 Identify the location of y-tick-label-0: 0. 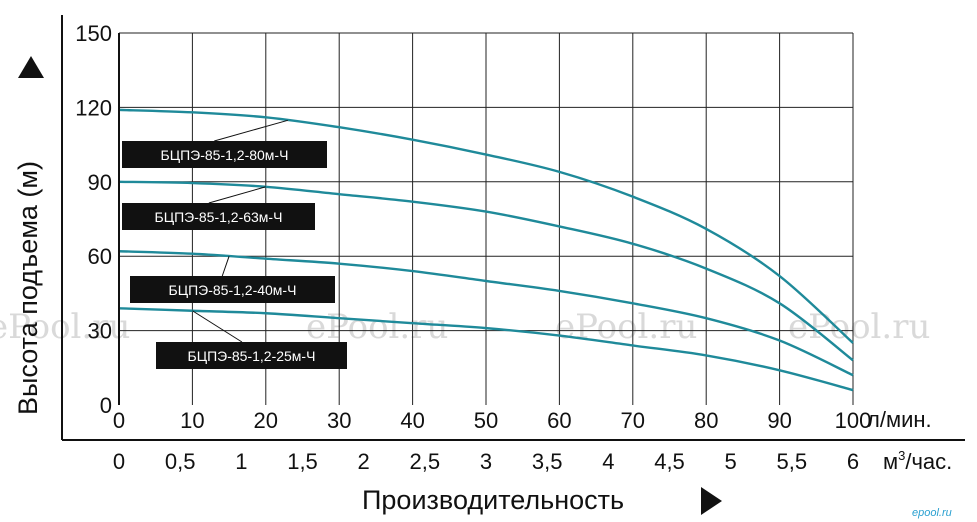
(106, 405).